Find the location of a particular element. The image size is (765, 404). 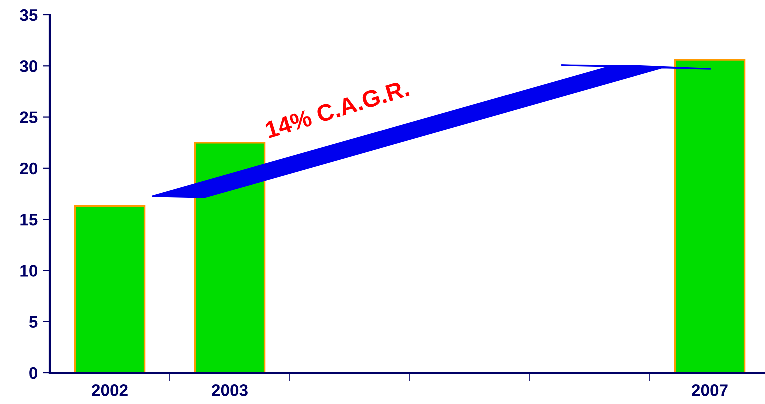

y-tick-label: 15 is located at coordinates (29, 220).